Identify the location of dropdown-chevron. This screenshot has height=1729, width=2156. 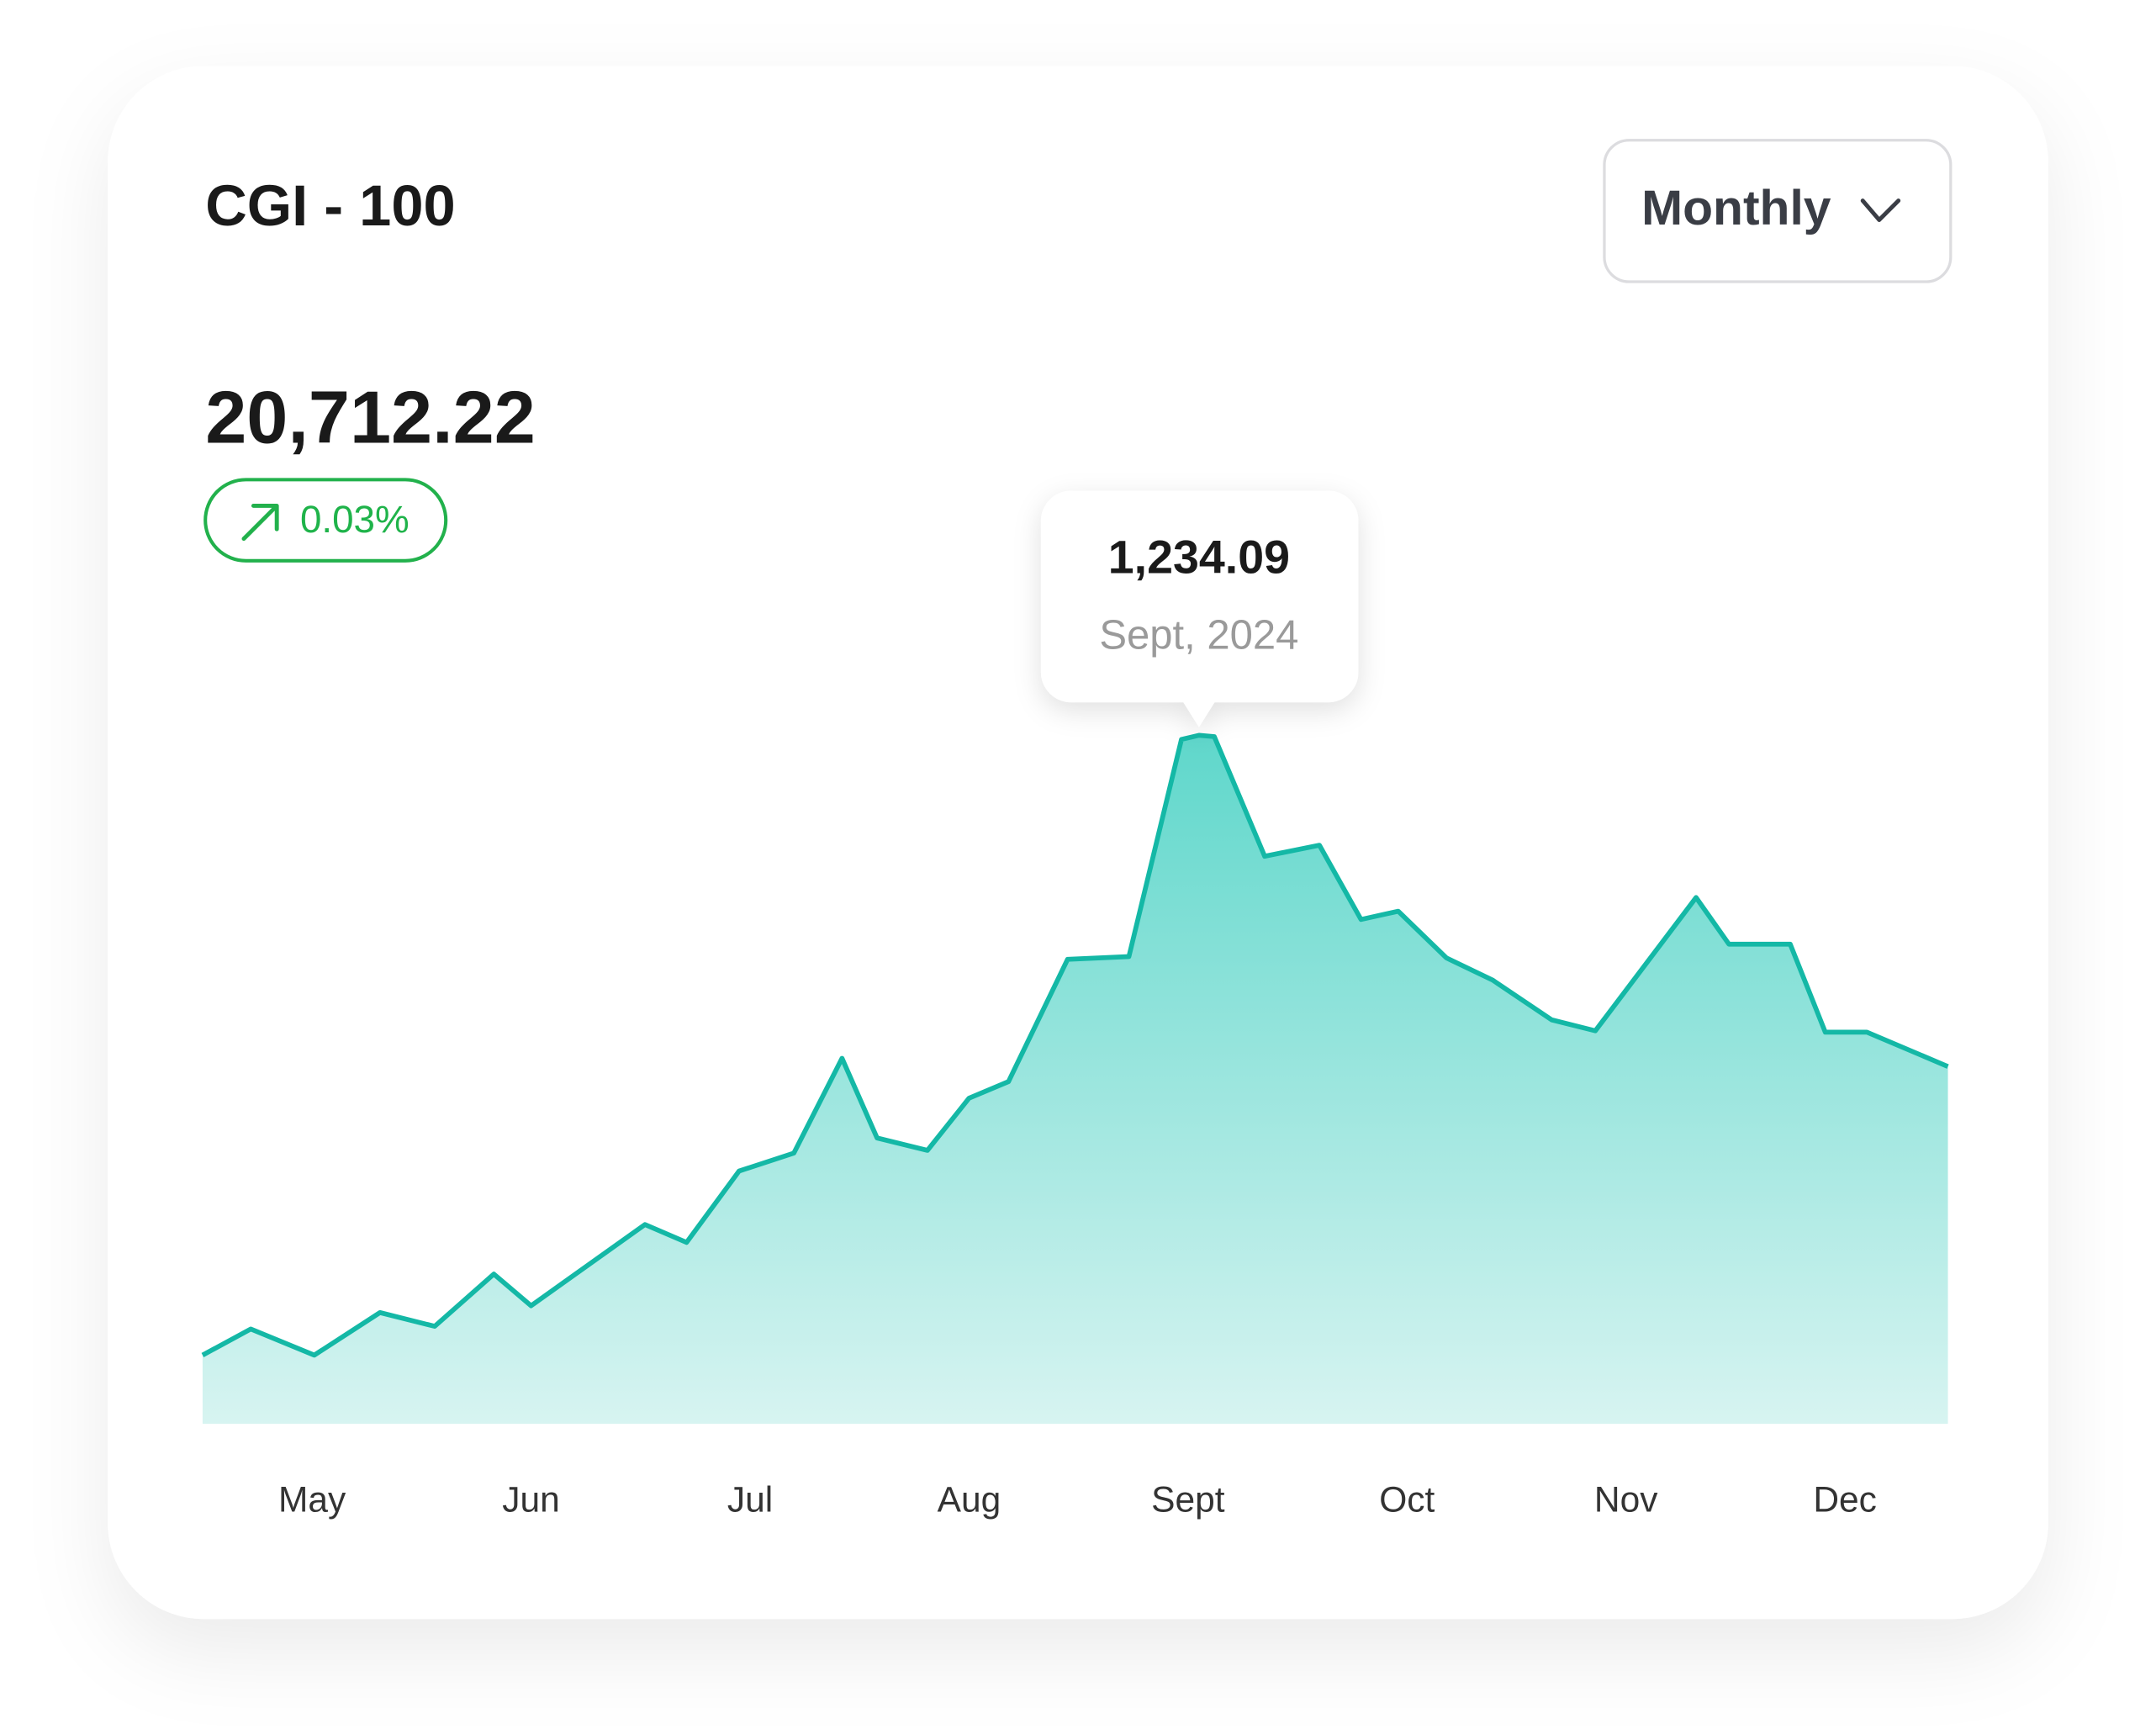
(1880, 210).